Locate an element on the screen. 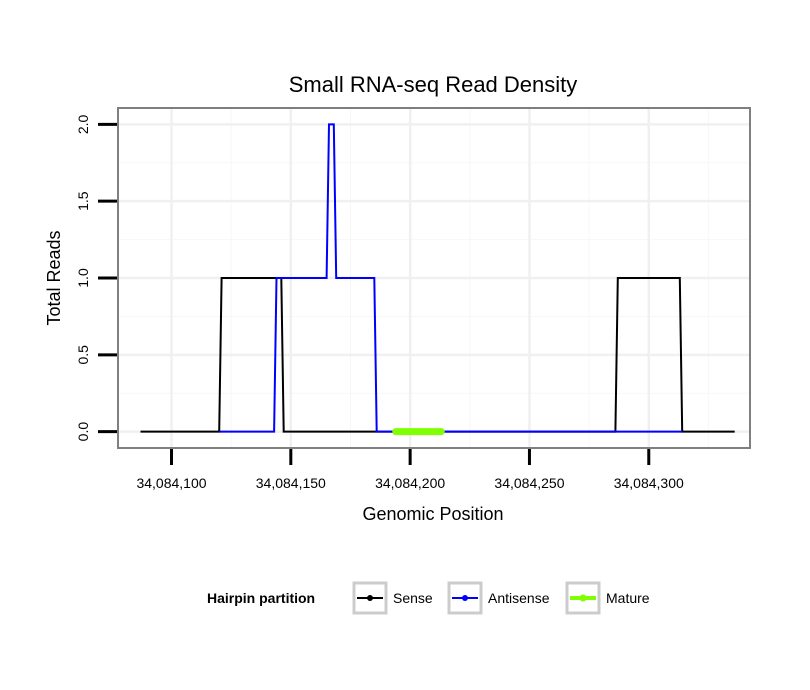 This screenshot has height=690, width=810. x-tick-label: 34,084,250 is located at coordinates (529, 483).